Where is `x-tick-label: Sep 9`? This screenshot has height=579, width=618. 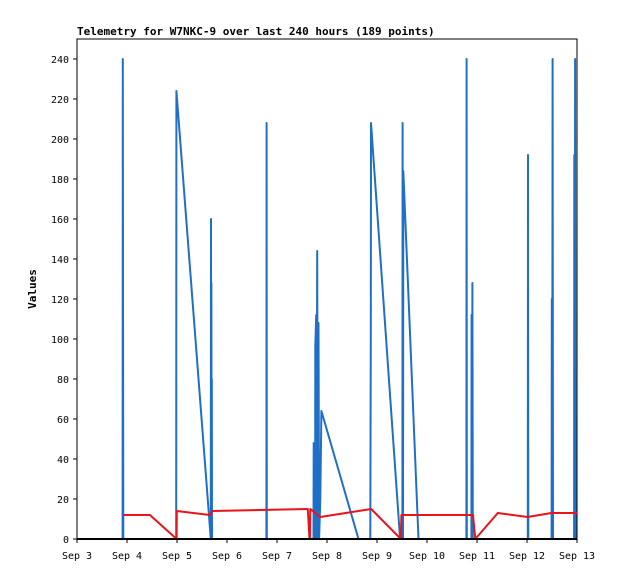 x-tick-label: Sep 9 is located at coordinates (377, 556).